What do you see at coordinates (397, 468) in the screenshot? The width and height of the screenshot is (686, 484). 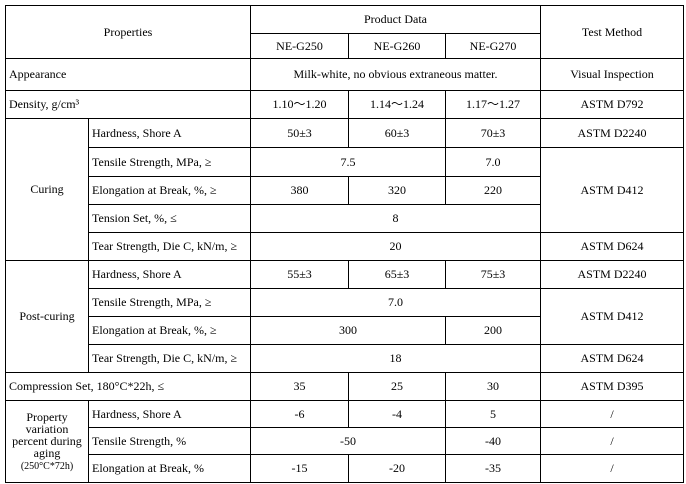 I see `cell: -20` at bounding box center [397, 468].